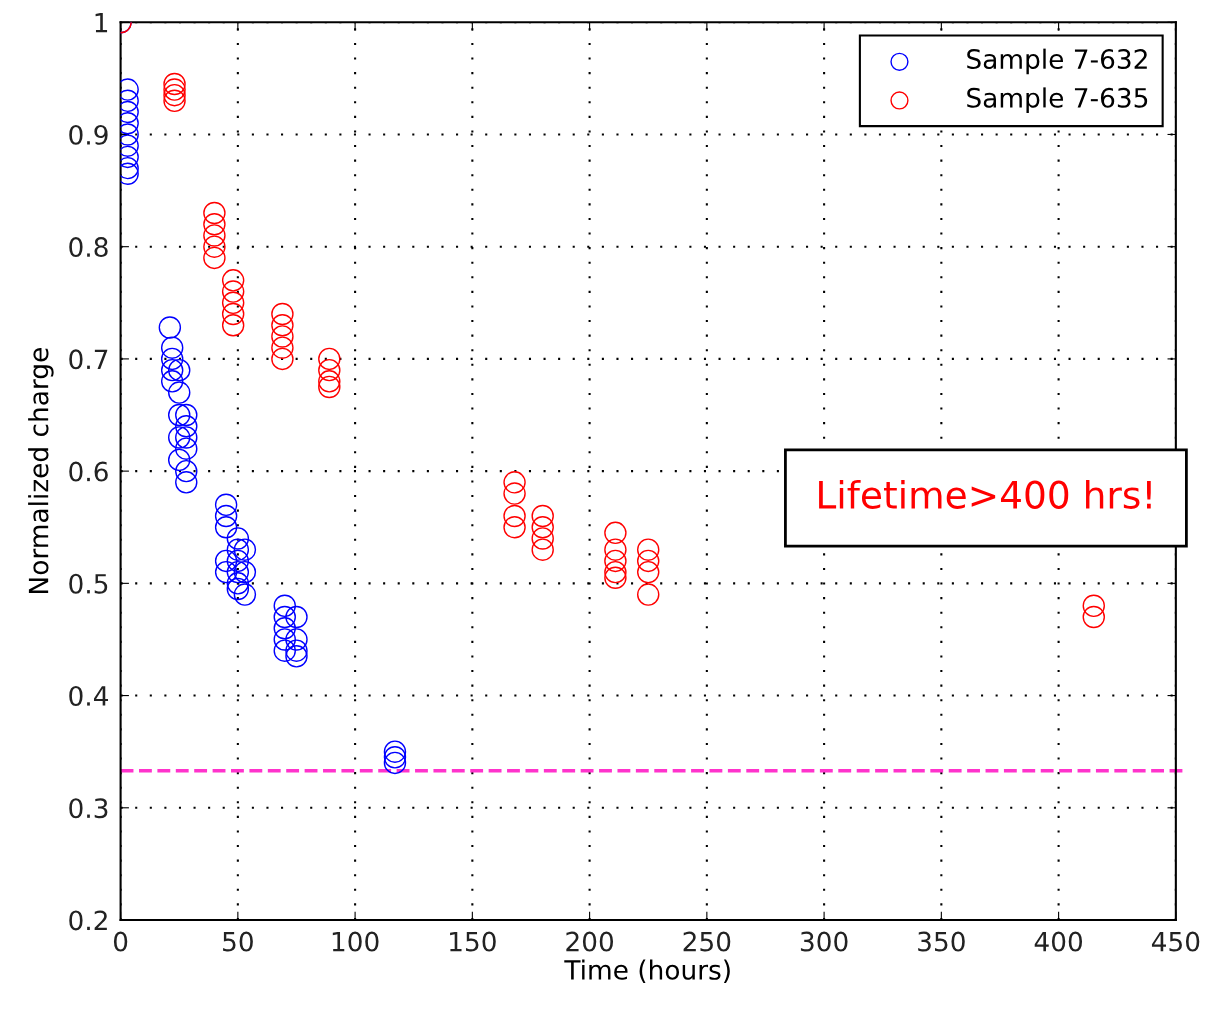  What do you see at coordinates (1057, 100) in the screenshot?
I see `legend-label: Sample 7-635` at bounding box center [1057, 100].